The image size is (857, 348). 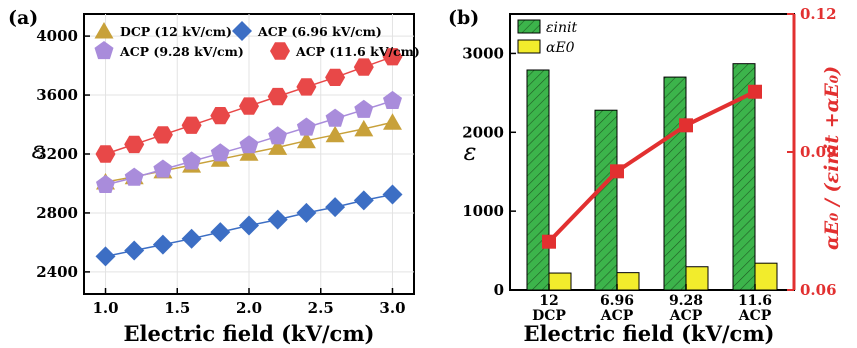 I want to click on legend-label: ACP (6.96 kV/cm), so click(x=319, y=31).